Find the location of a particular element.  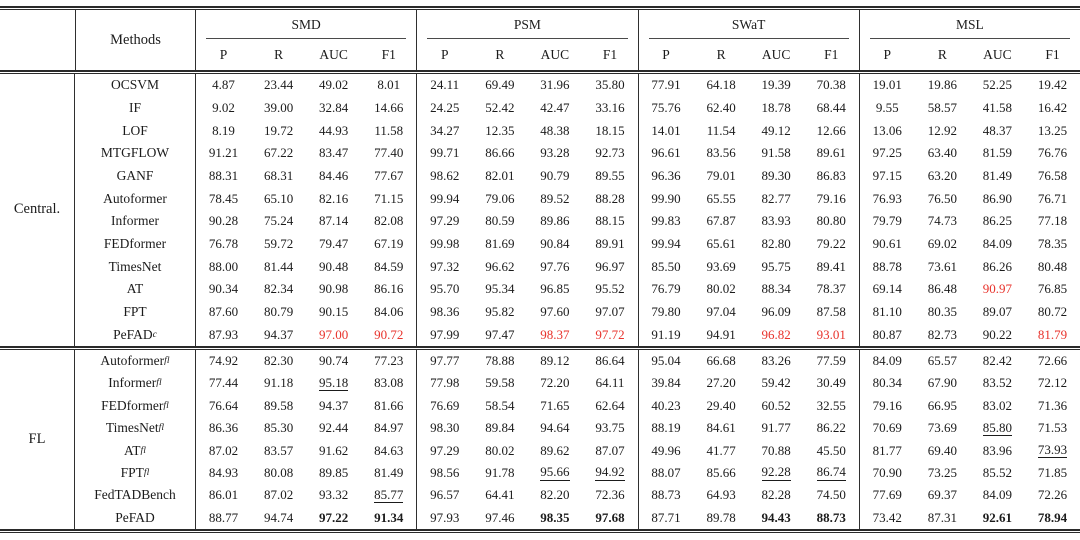

value-cell: 97.00 is located at coordinates (334, 334).